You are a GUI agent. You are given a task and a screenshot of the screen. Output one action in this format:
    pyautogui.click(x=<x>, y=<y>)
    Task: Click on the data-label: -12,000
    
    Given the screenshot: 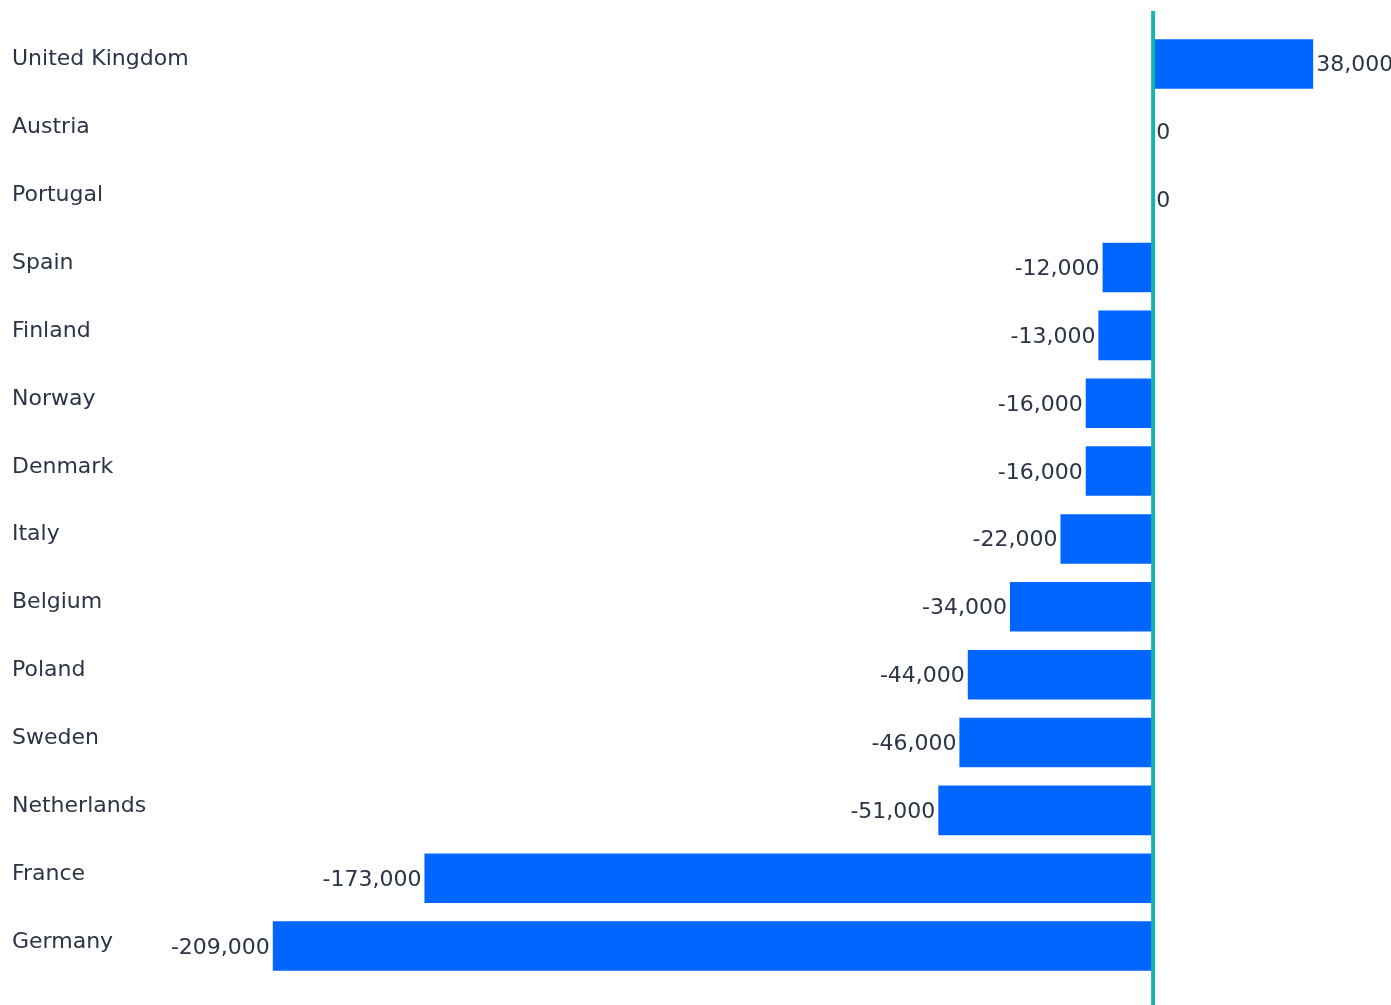 What is the action you would take?
    pyautogui.click(x=1057, y=267)
    